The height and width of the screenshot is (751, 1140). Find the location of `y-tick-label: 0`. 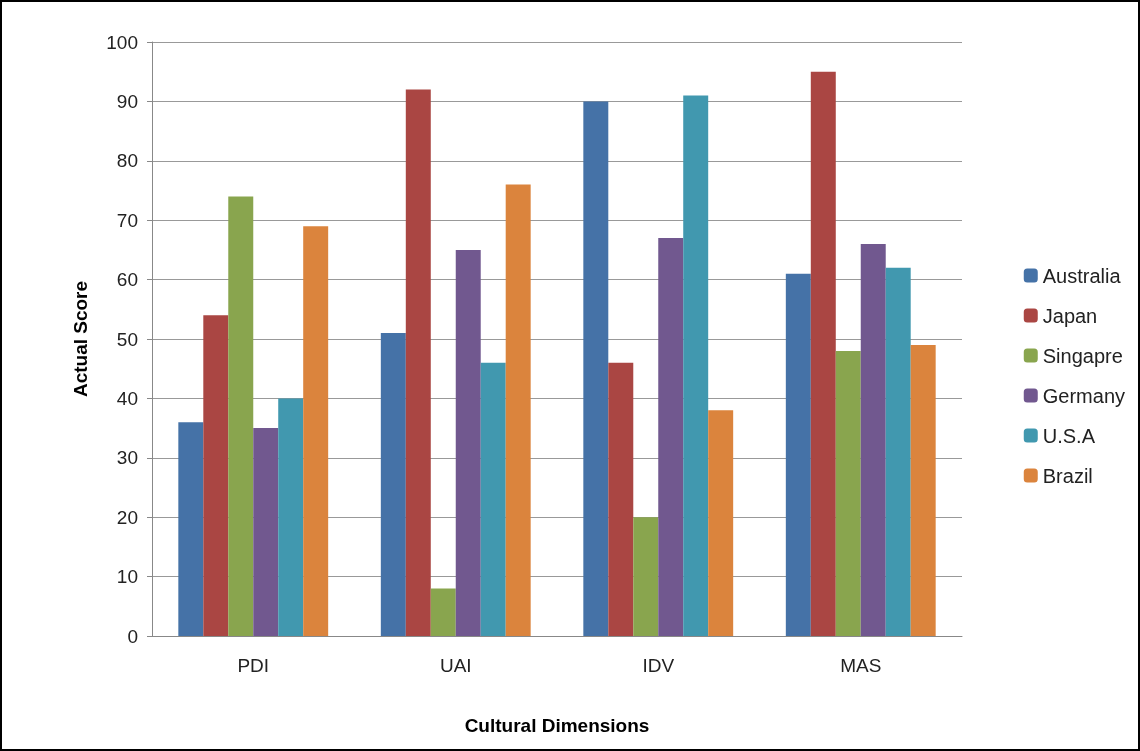

y-tick-label: 0 is located at coordinates (132, 636).